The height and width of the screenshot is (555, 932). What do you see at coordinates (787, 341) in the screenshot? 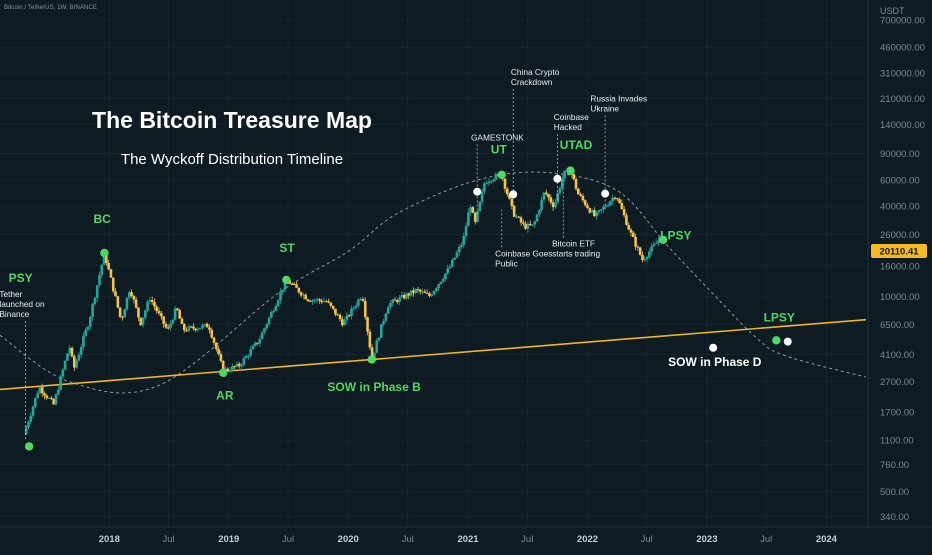
I see `event-marker` at bounding box center [787, 341].